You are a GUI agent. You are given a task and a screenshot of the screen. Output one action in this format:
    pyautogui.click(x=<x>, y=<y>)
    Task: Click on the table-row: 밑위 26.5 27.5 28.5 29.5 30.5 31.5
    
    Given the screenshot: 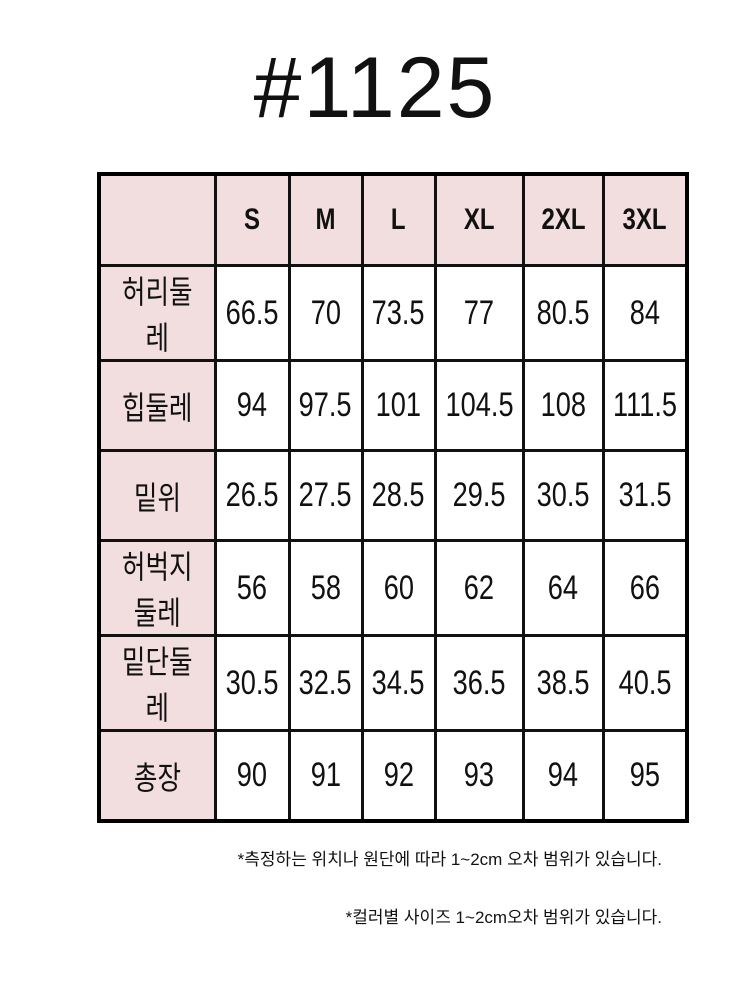 What is the action you would take?
    pyautogui.click(x=393, y=495)
    